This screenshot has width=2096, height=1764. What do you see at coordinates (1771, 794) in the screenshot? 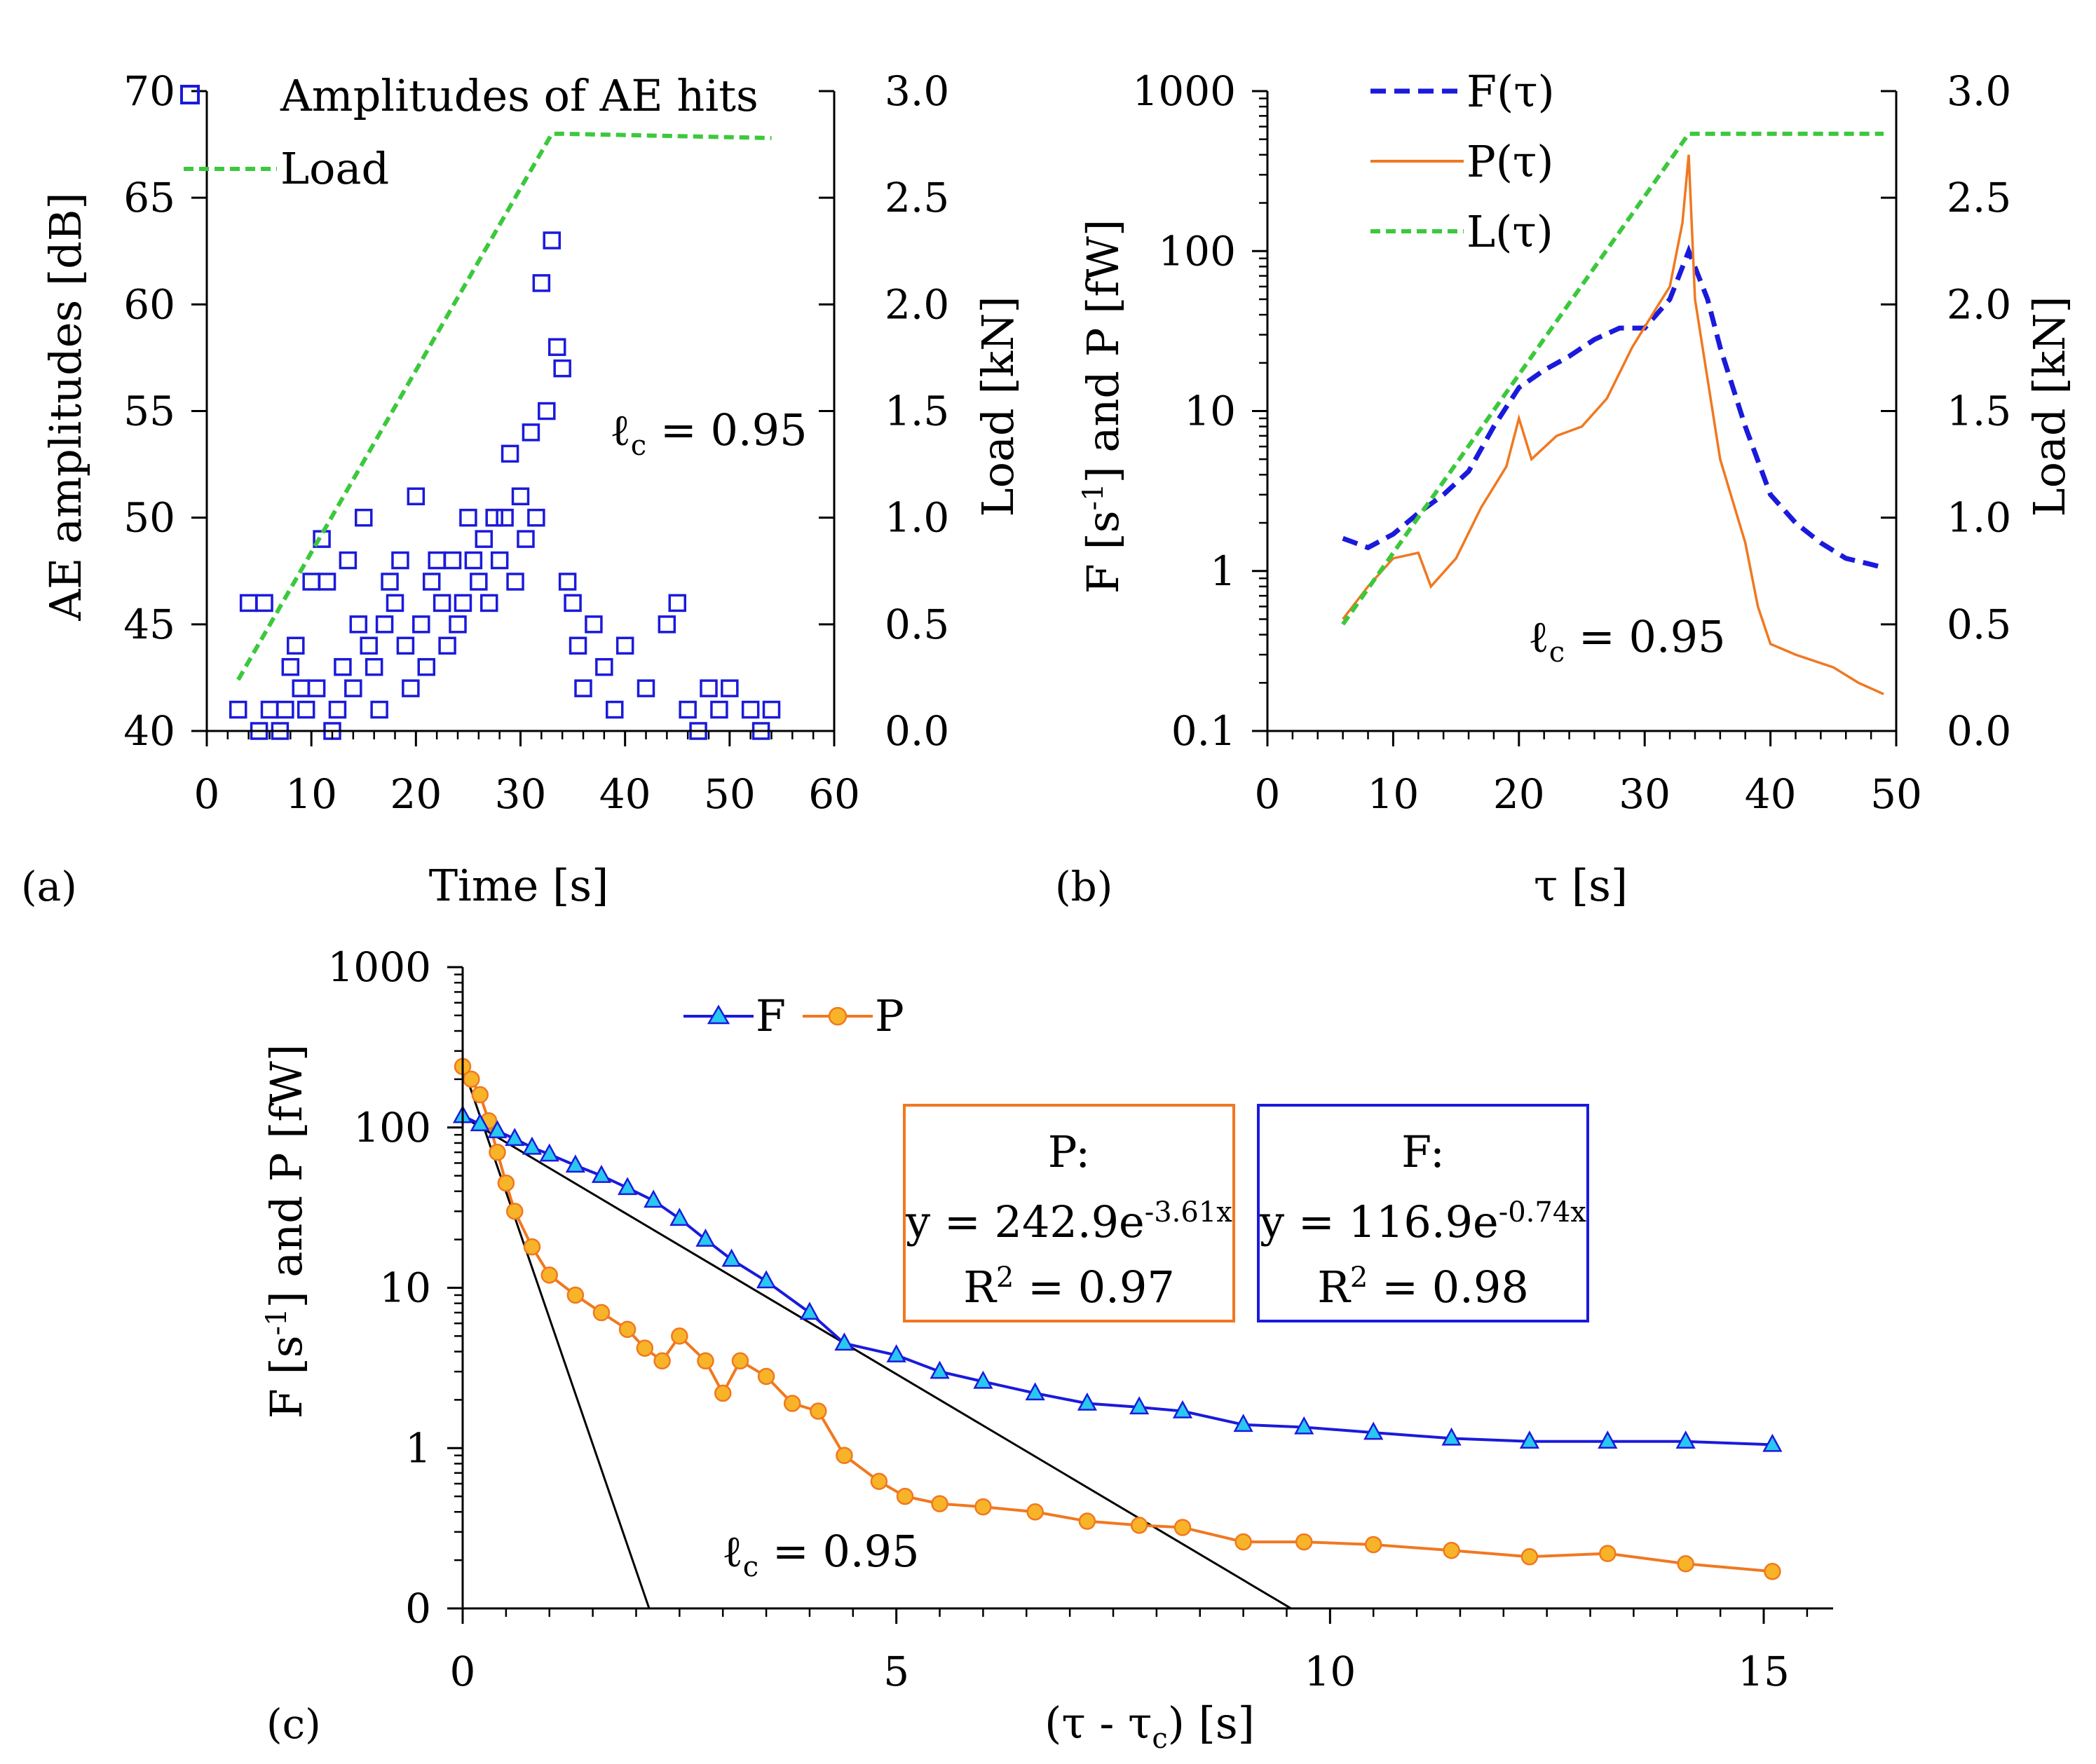
I see `x-tick-label: 40` at bounding box center [1771, 794].